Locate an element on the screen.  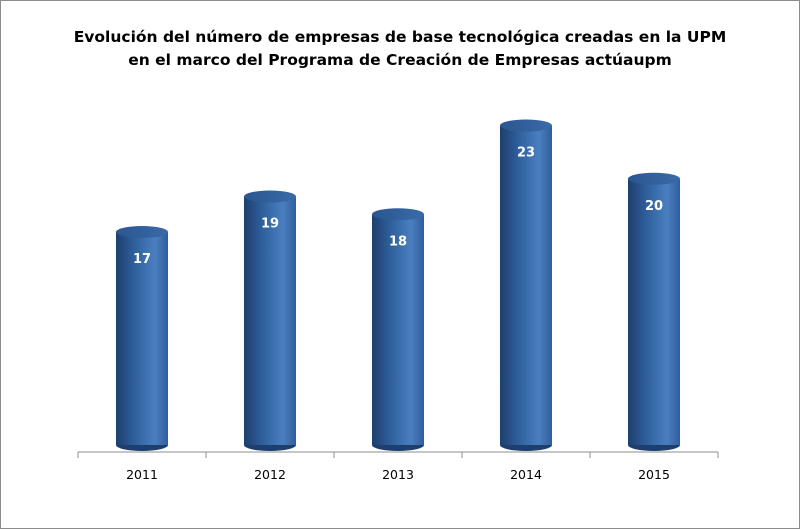
data-label: 20 is located at coordinates (654, 206).